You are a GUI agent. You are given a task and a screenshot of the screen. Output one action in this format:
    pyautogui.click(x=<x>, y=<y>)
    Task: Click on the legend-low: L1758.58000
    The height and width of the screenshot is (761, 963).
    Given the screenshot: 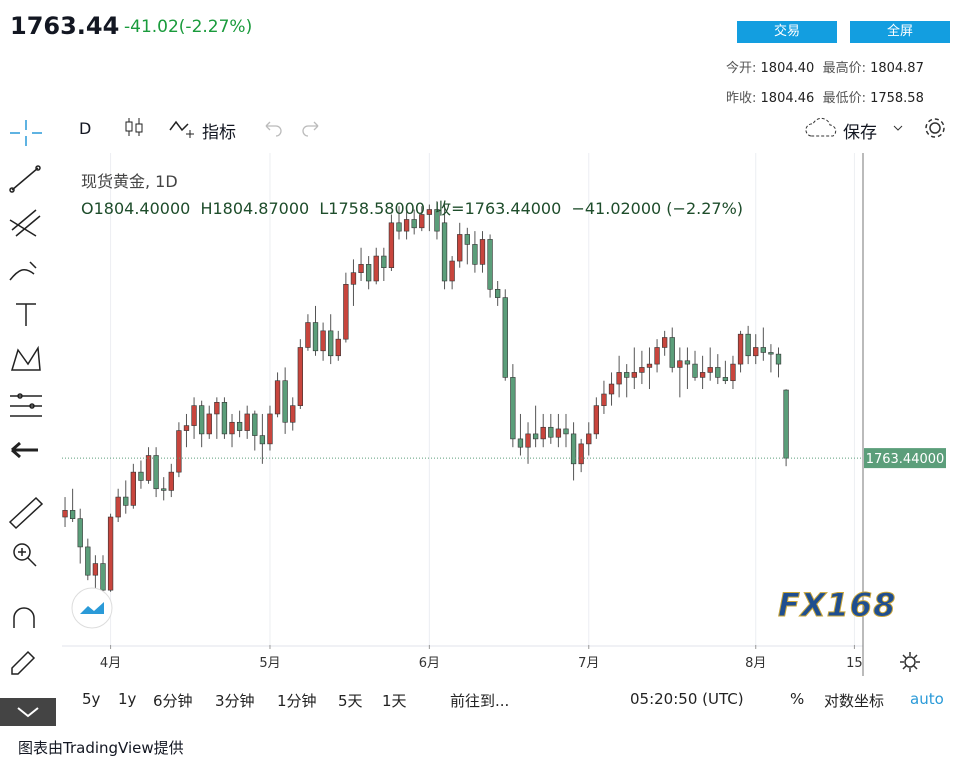 What is the action you would take?
    pyautogui.click(x=372, y=208)
    